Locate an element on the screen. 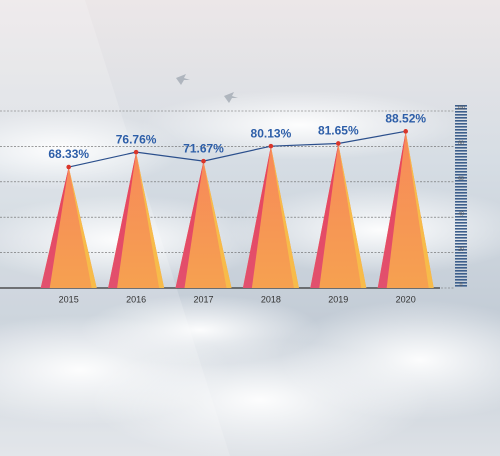  trend-line is located at coordinates (237, 149).